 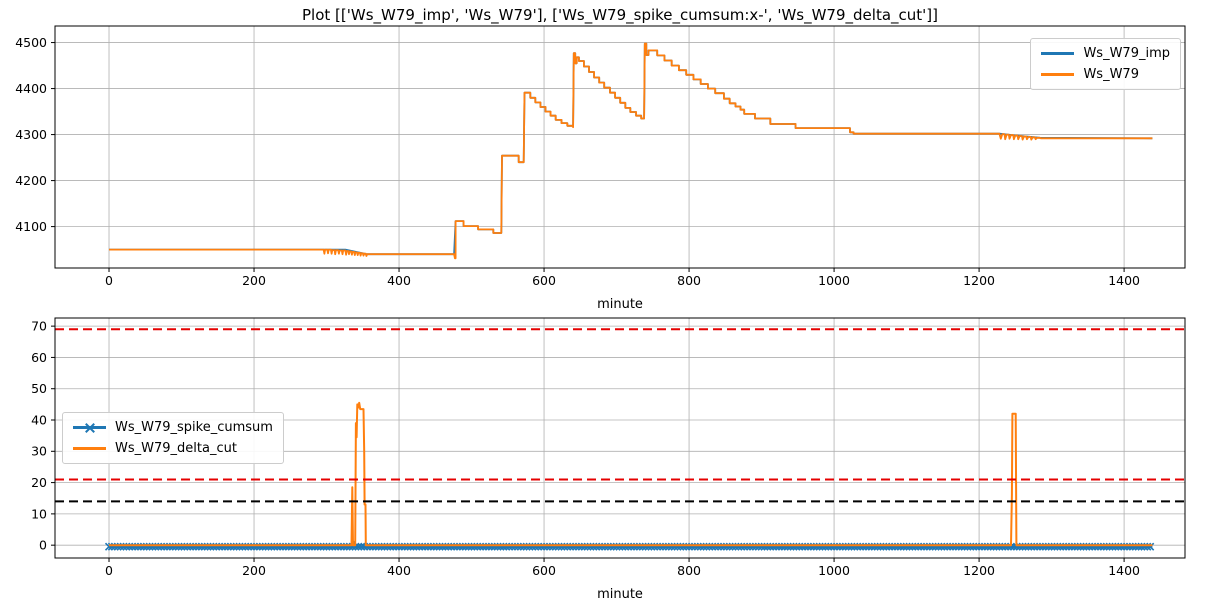 What do you see at coordinates (620, 594) in the screenshot?
I see `bottom-xaxis-label: minute` at bounding box center [620, 594].